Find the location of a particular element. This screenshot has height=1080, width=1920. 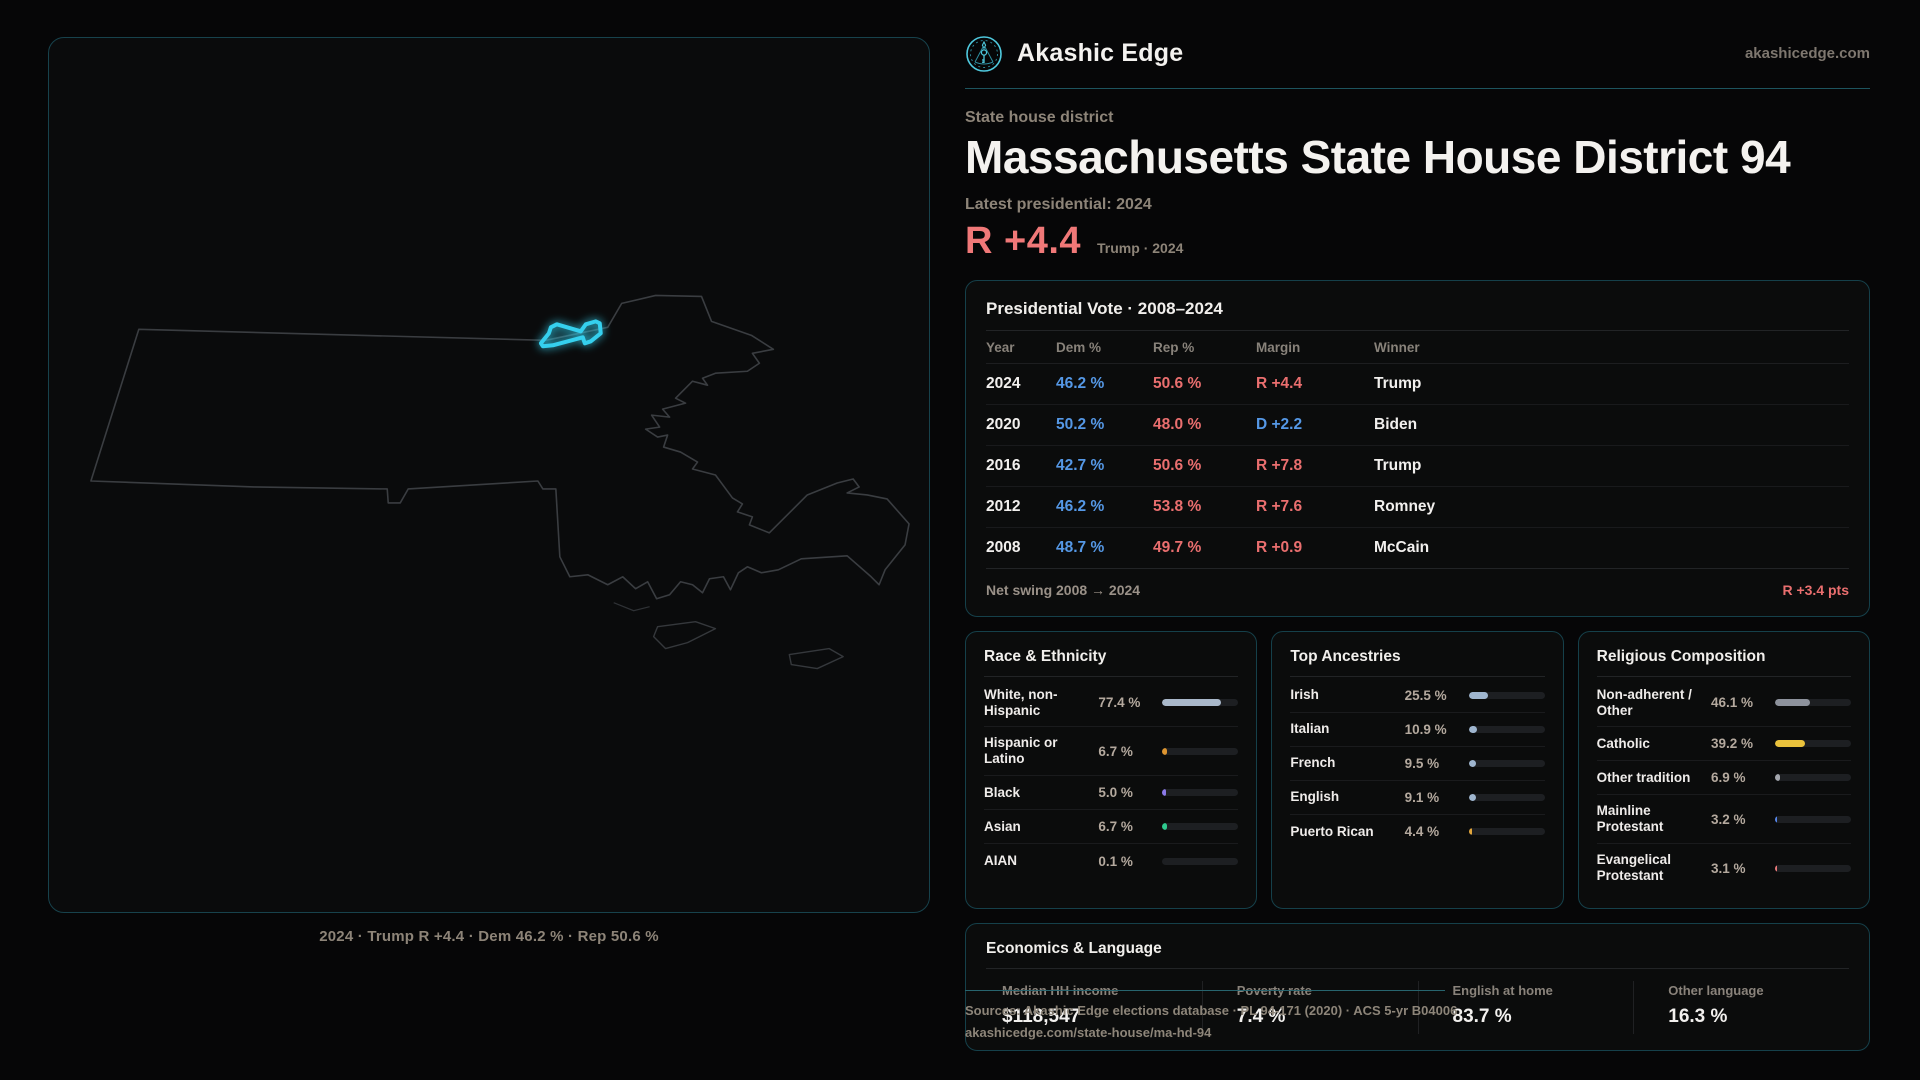

table-row-2020: 2020 50.2 % 48.0 % D +2.2 Biden is located at coordinates (1417, 425).